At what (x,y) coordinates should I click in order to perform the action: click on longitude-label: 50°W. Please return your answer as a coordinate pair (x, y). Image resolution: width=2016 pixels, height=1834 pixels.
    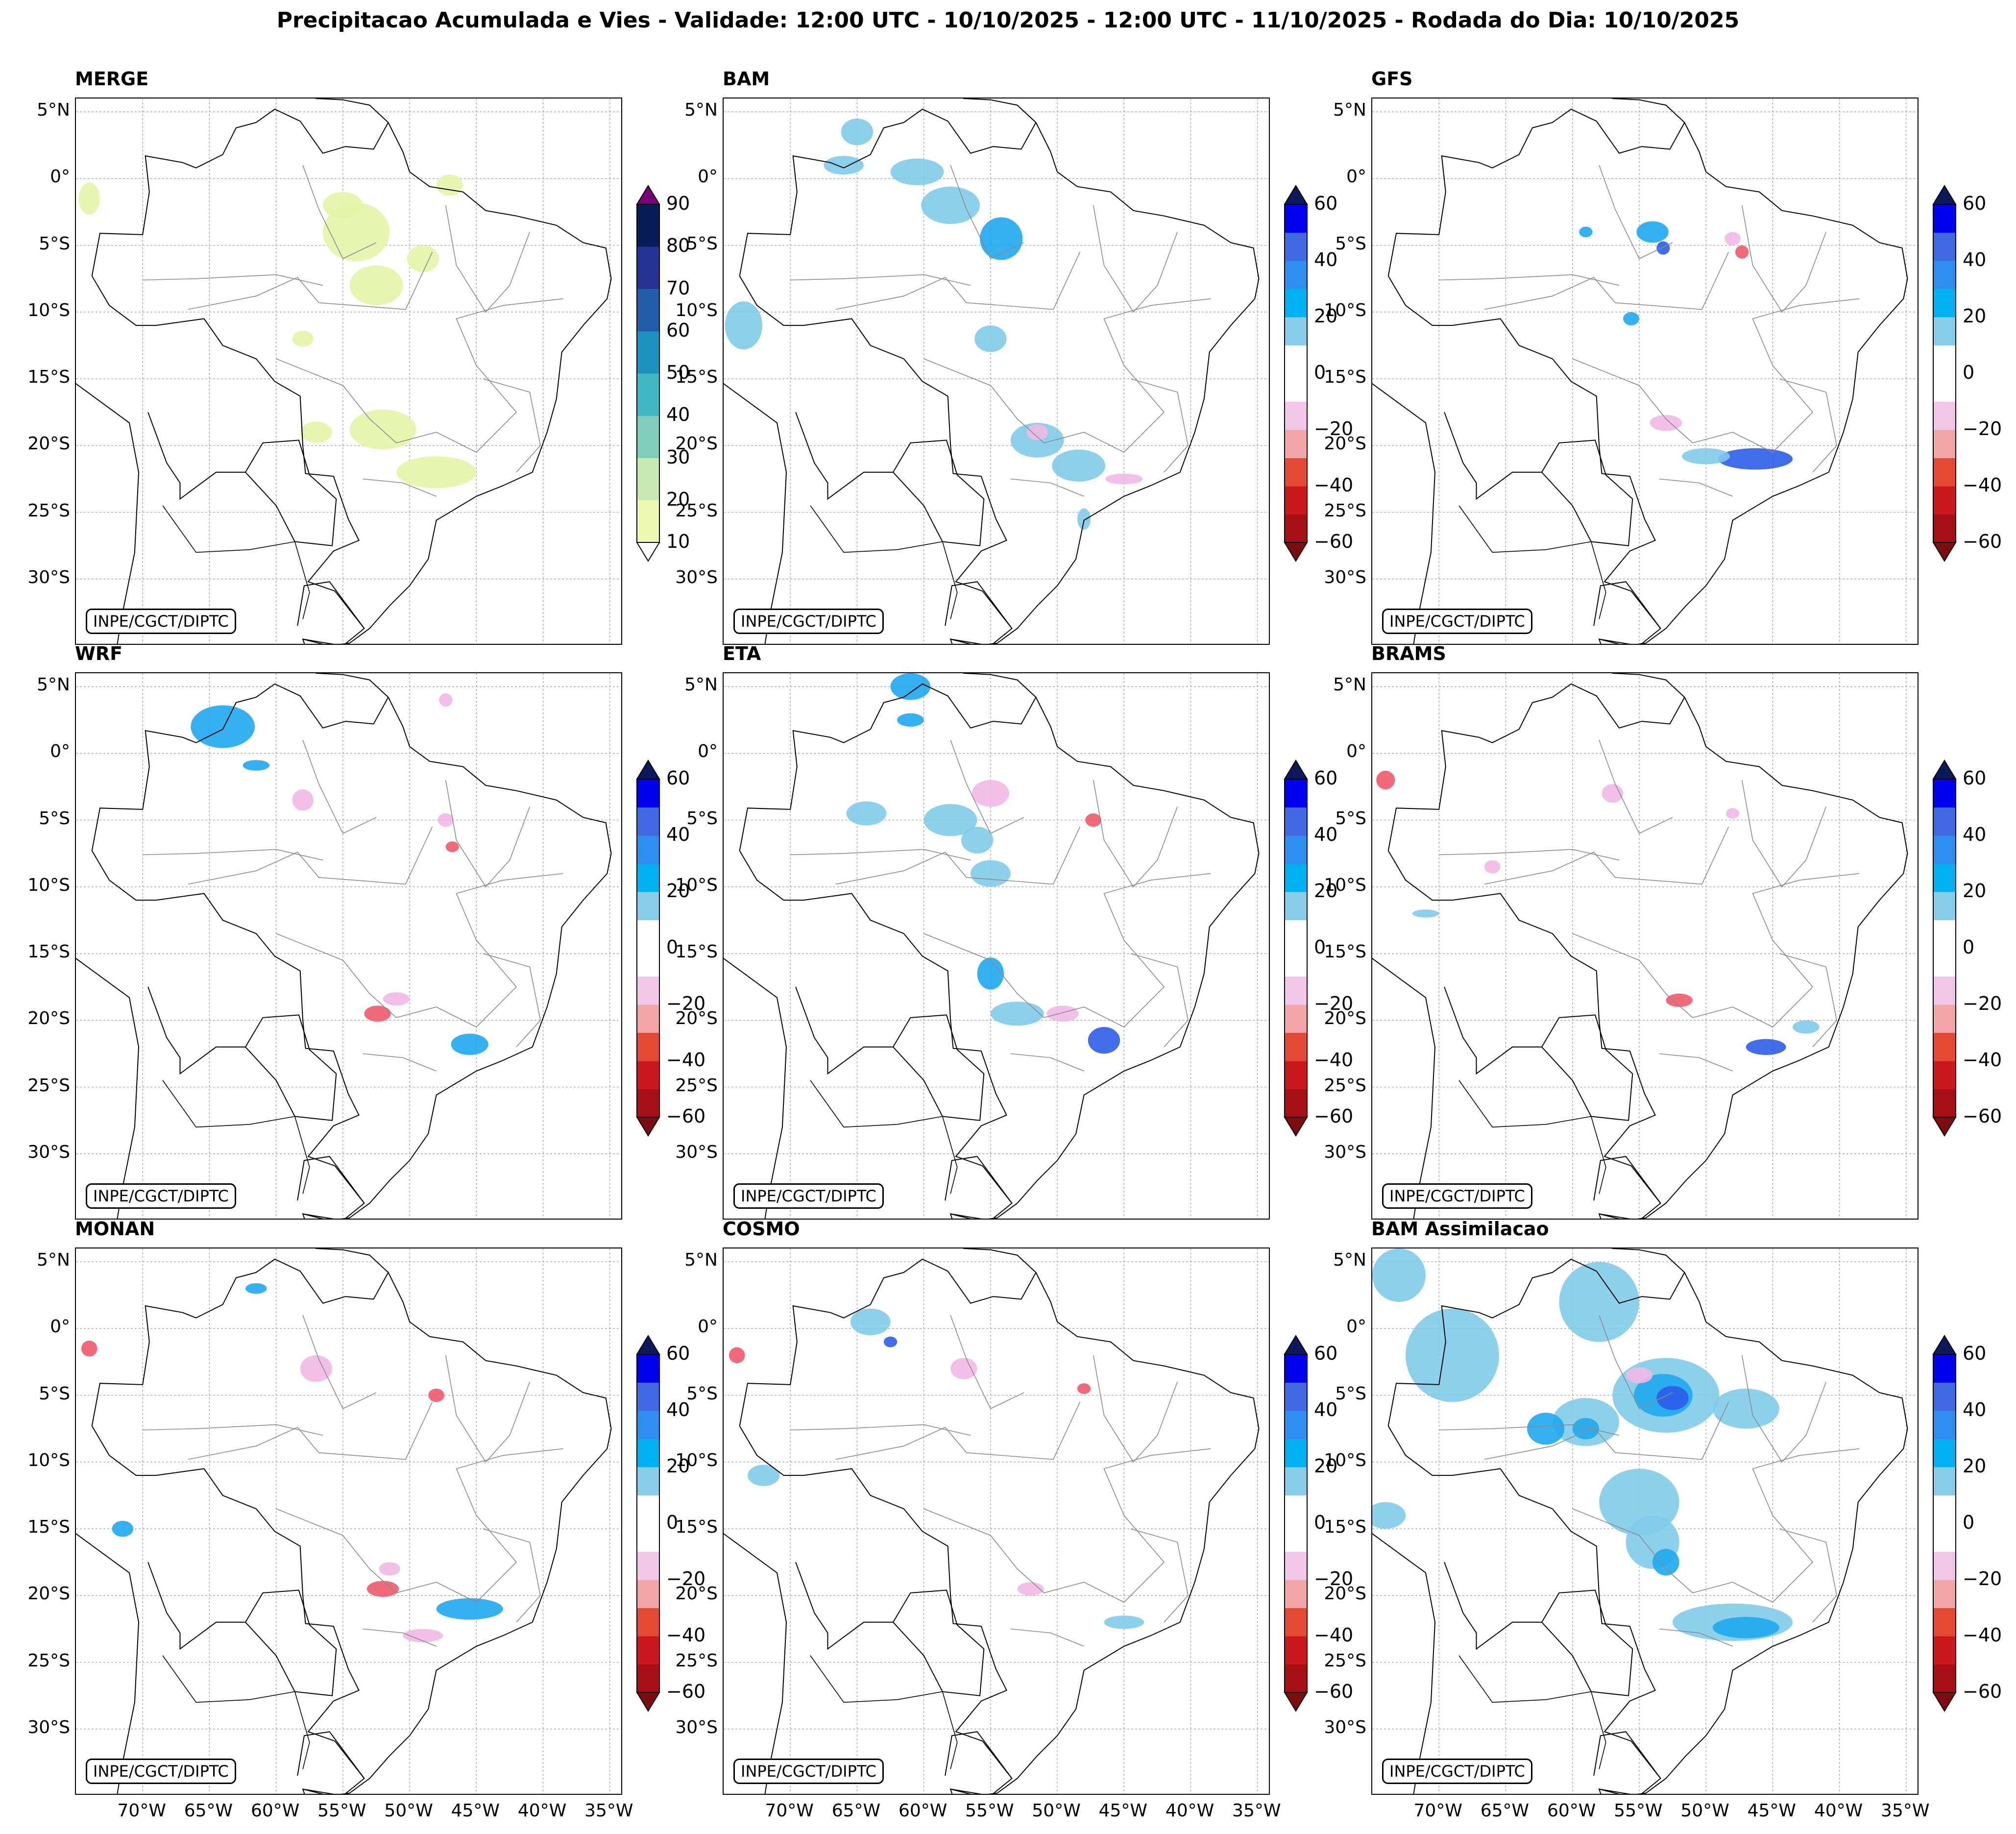
    Looking at the image, I should click on (1704, 1811).